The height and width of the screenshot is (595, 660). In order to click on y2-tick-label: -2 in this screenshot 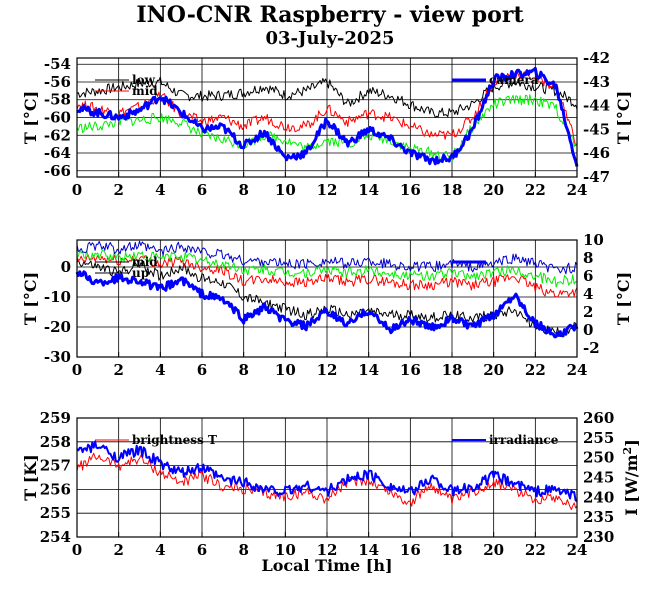, I will do `click(591, 348)`.